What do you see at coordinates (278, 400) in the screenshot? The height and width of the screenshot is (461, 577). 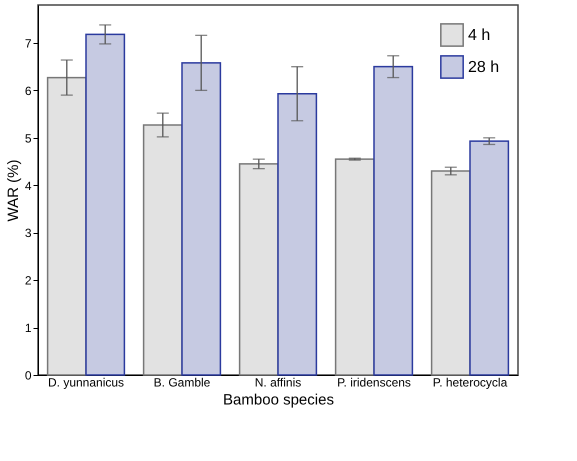 I see `x-axis-title: Bamboo species` at bounding box center [278, 400].